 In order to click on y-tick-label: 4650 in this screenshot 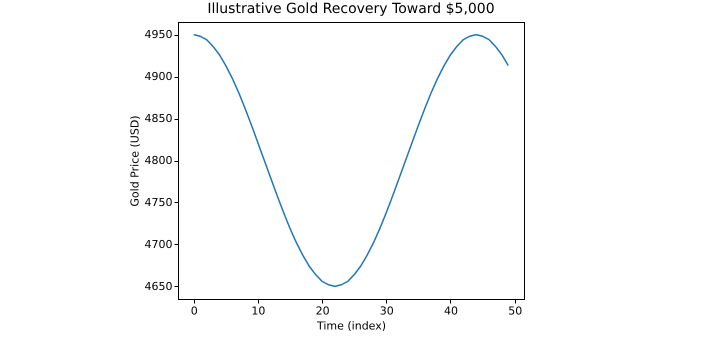, I will do `click(158, 286)`.